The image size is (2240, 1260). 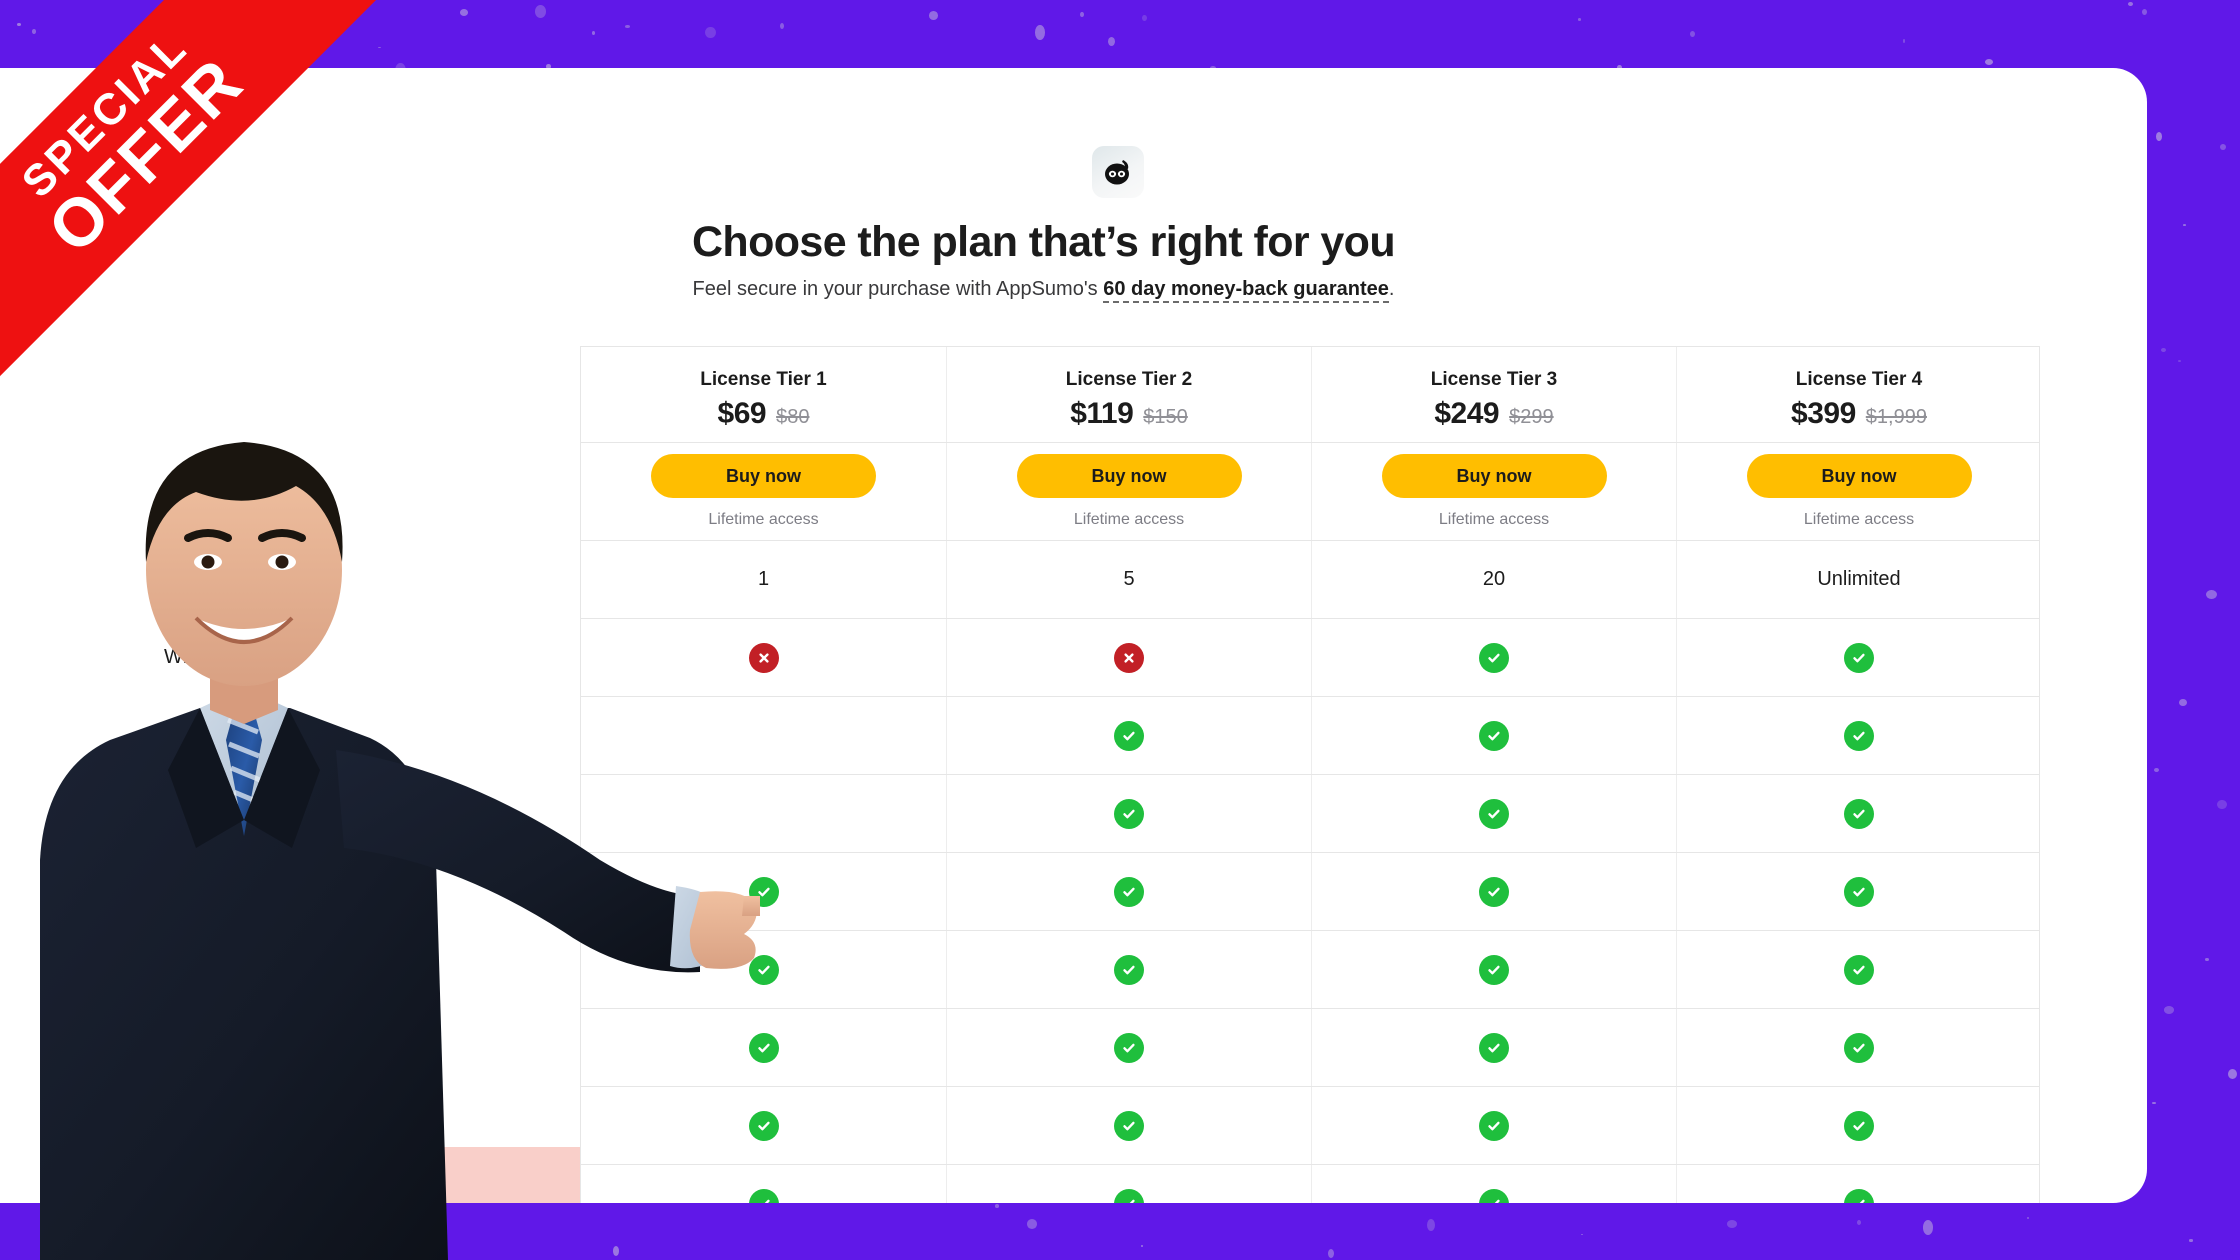 I want to click on feature-label: tor authentication, so click(x=241, y=1124).